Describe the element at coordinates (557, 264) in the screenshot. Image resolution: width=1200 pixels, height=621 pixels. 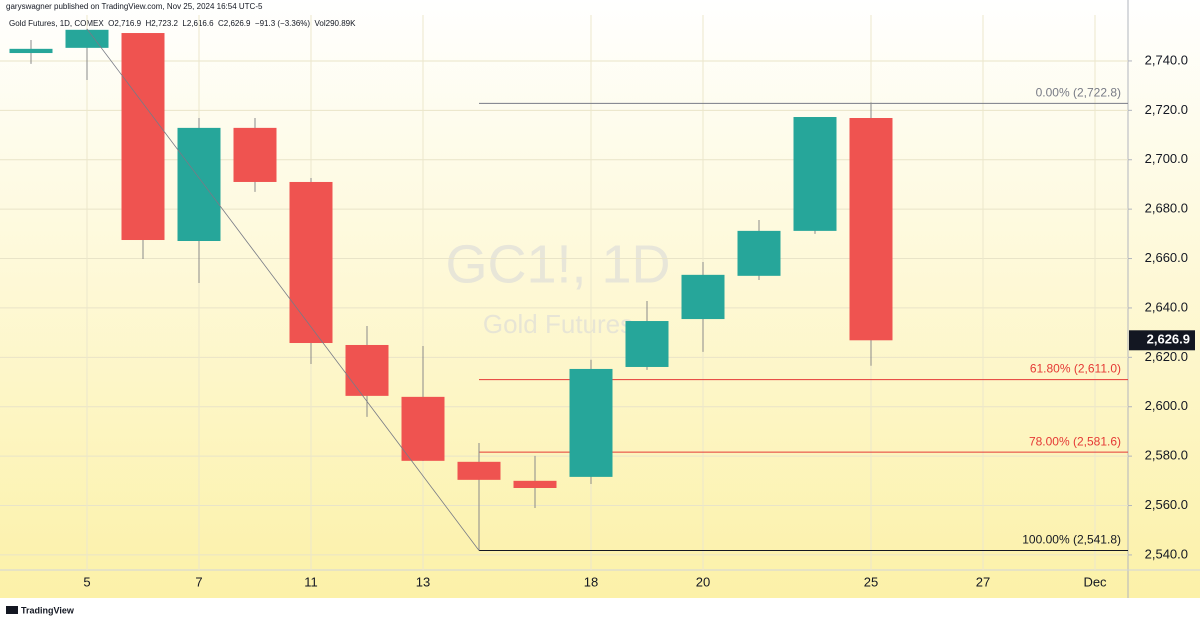
I see `watermark-symbol: GC1!, 1D` at that location.